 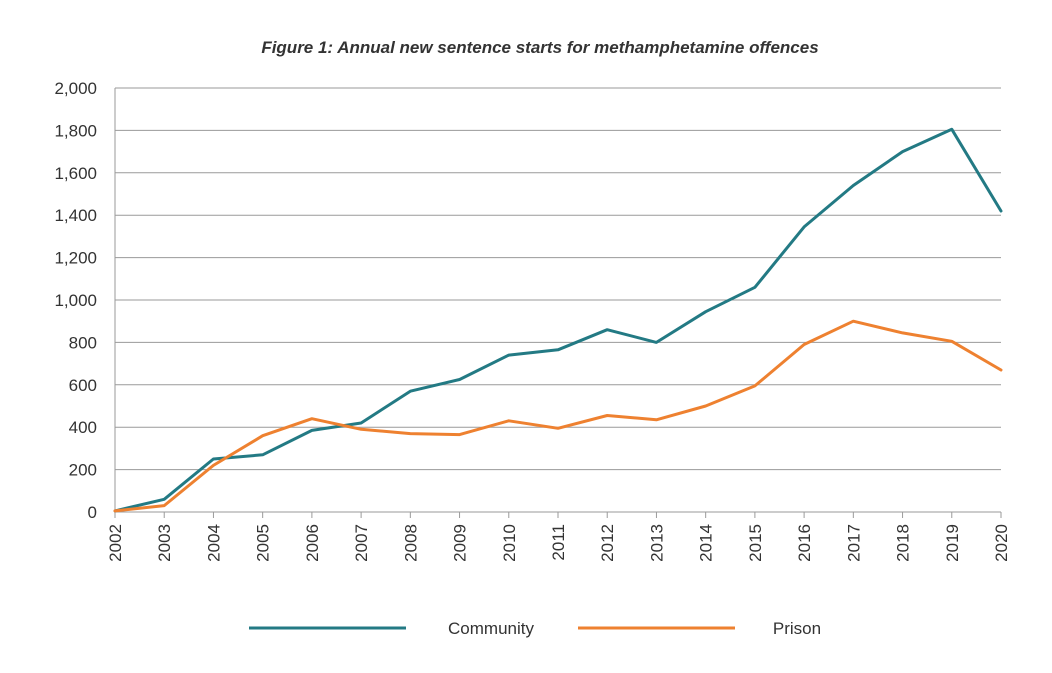 What do you see at coordinates (903, 543) in the screenshot?
I see `x-tick-label: 2018` at bounding box center [903, 543].